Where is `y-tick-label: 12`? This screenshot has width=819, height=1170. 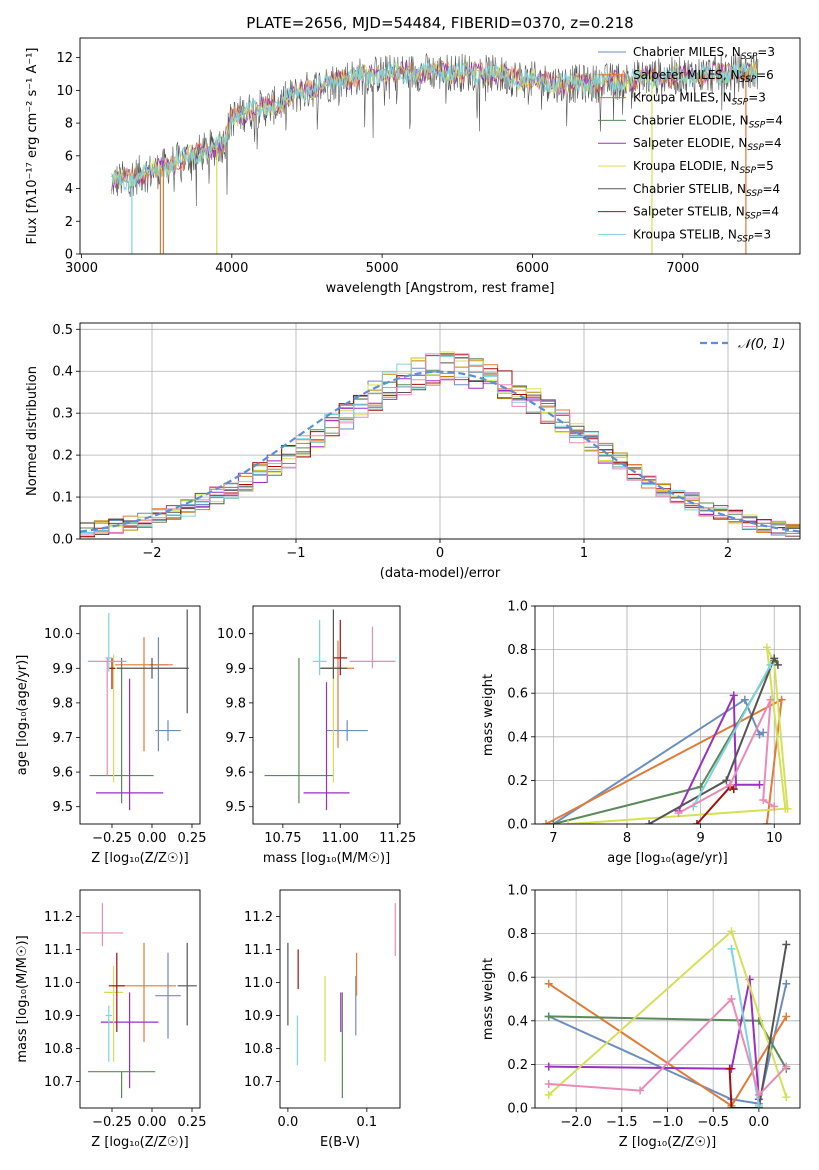
y-tick-label: 12 is located at coordinates (64, 58).